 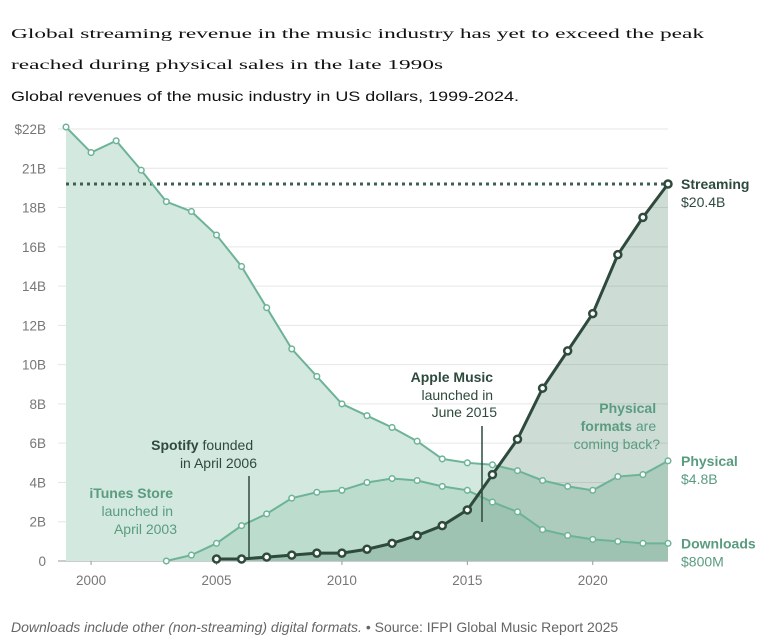 What do you see at coordinates (34, 208) in the screenshot?
I see `y-tick-label: 18B` at bounding box center [34, 208].